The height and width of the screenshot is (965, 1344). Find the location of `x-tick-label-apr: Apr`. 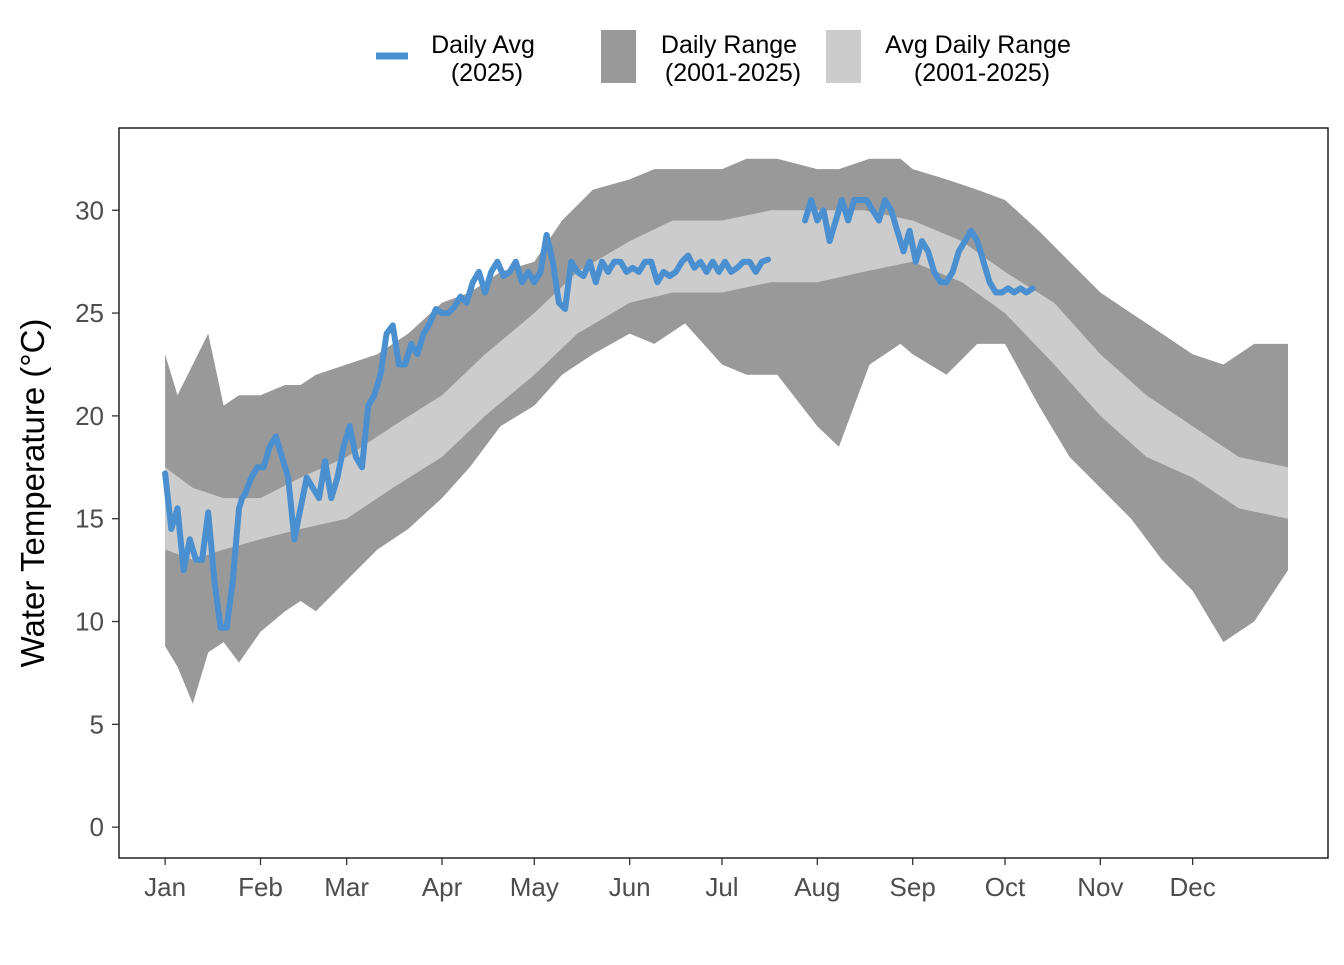

x-tick-label-apr: Apr is located at coordinates (442, 887).